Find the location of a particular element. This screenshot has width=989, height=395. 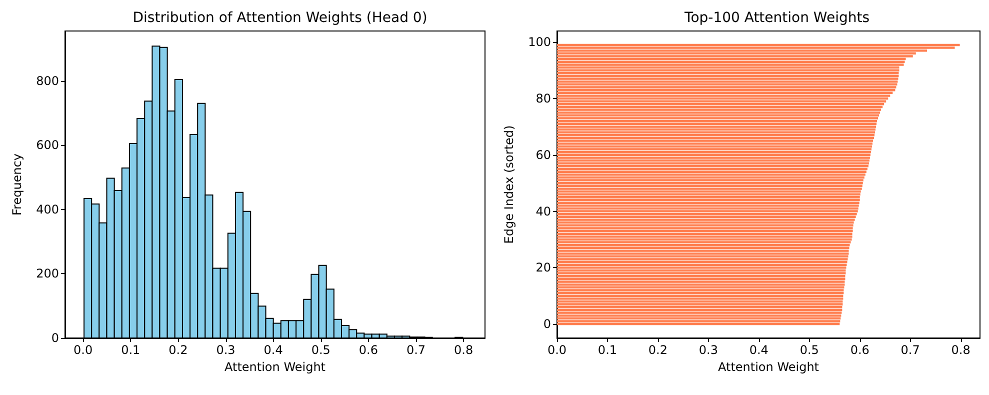

y-tick-label: 60 is located at coordinates (543, 155).